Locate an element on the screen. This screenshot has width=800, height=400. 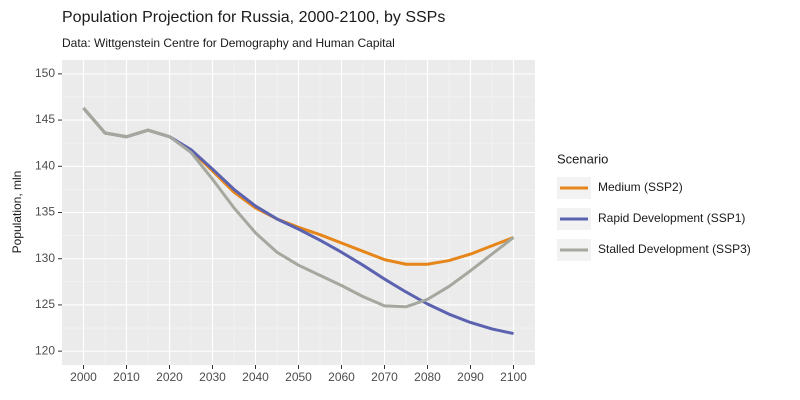
x-tick-label: 2000 is located at coordinates (83, 377).